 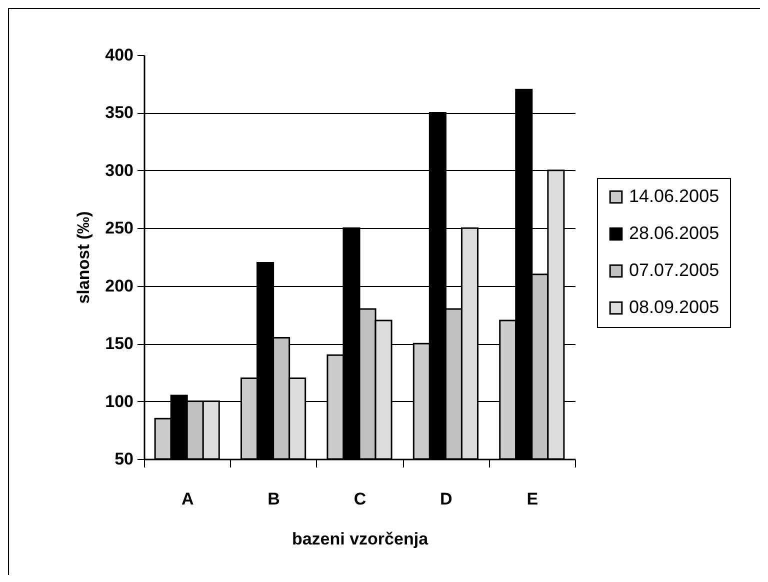 What do you see at coordinates (119, 112) in the screenshot?
I see `y-tick-label: 350` at bounding box center [119, 112].